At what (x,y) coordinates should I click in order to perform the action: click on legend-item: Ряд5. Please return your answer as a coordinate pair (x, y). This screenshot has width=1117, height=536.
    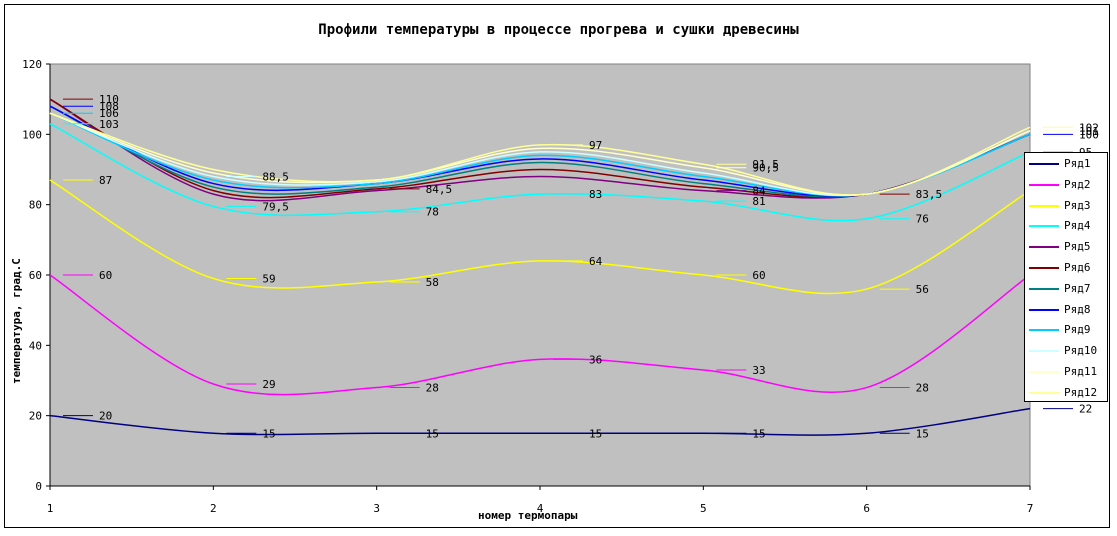
    Looking at the image, I should click on (1067, 246).